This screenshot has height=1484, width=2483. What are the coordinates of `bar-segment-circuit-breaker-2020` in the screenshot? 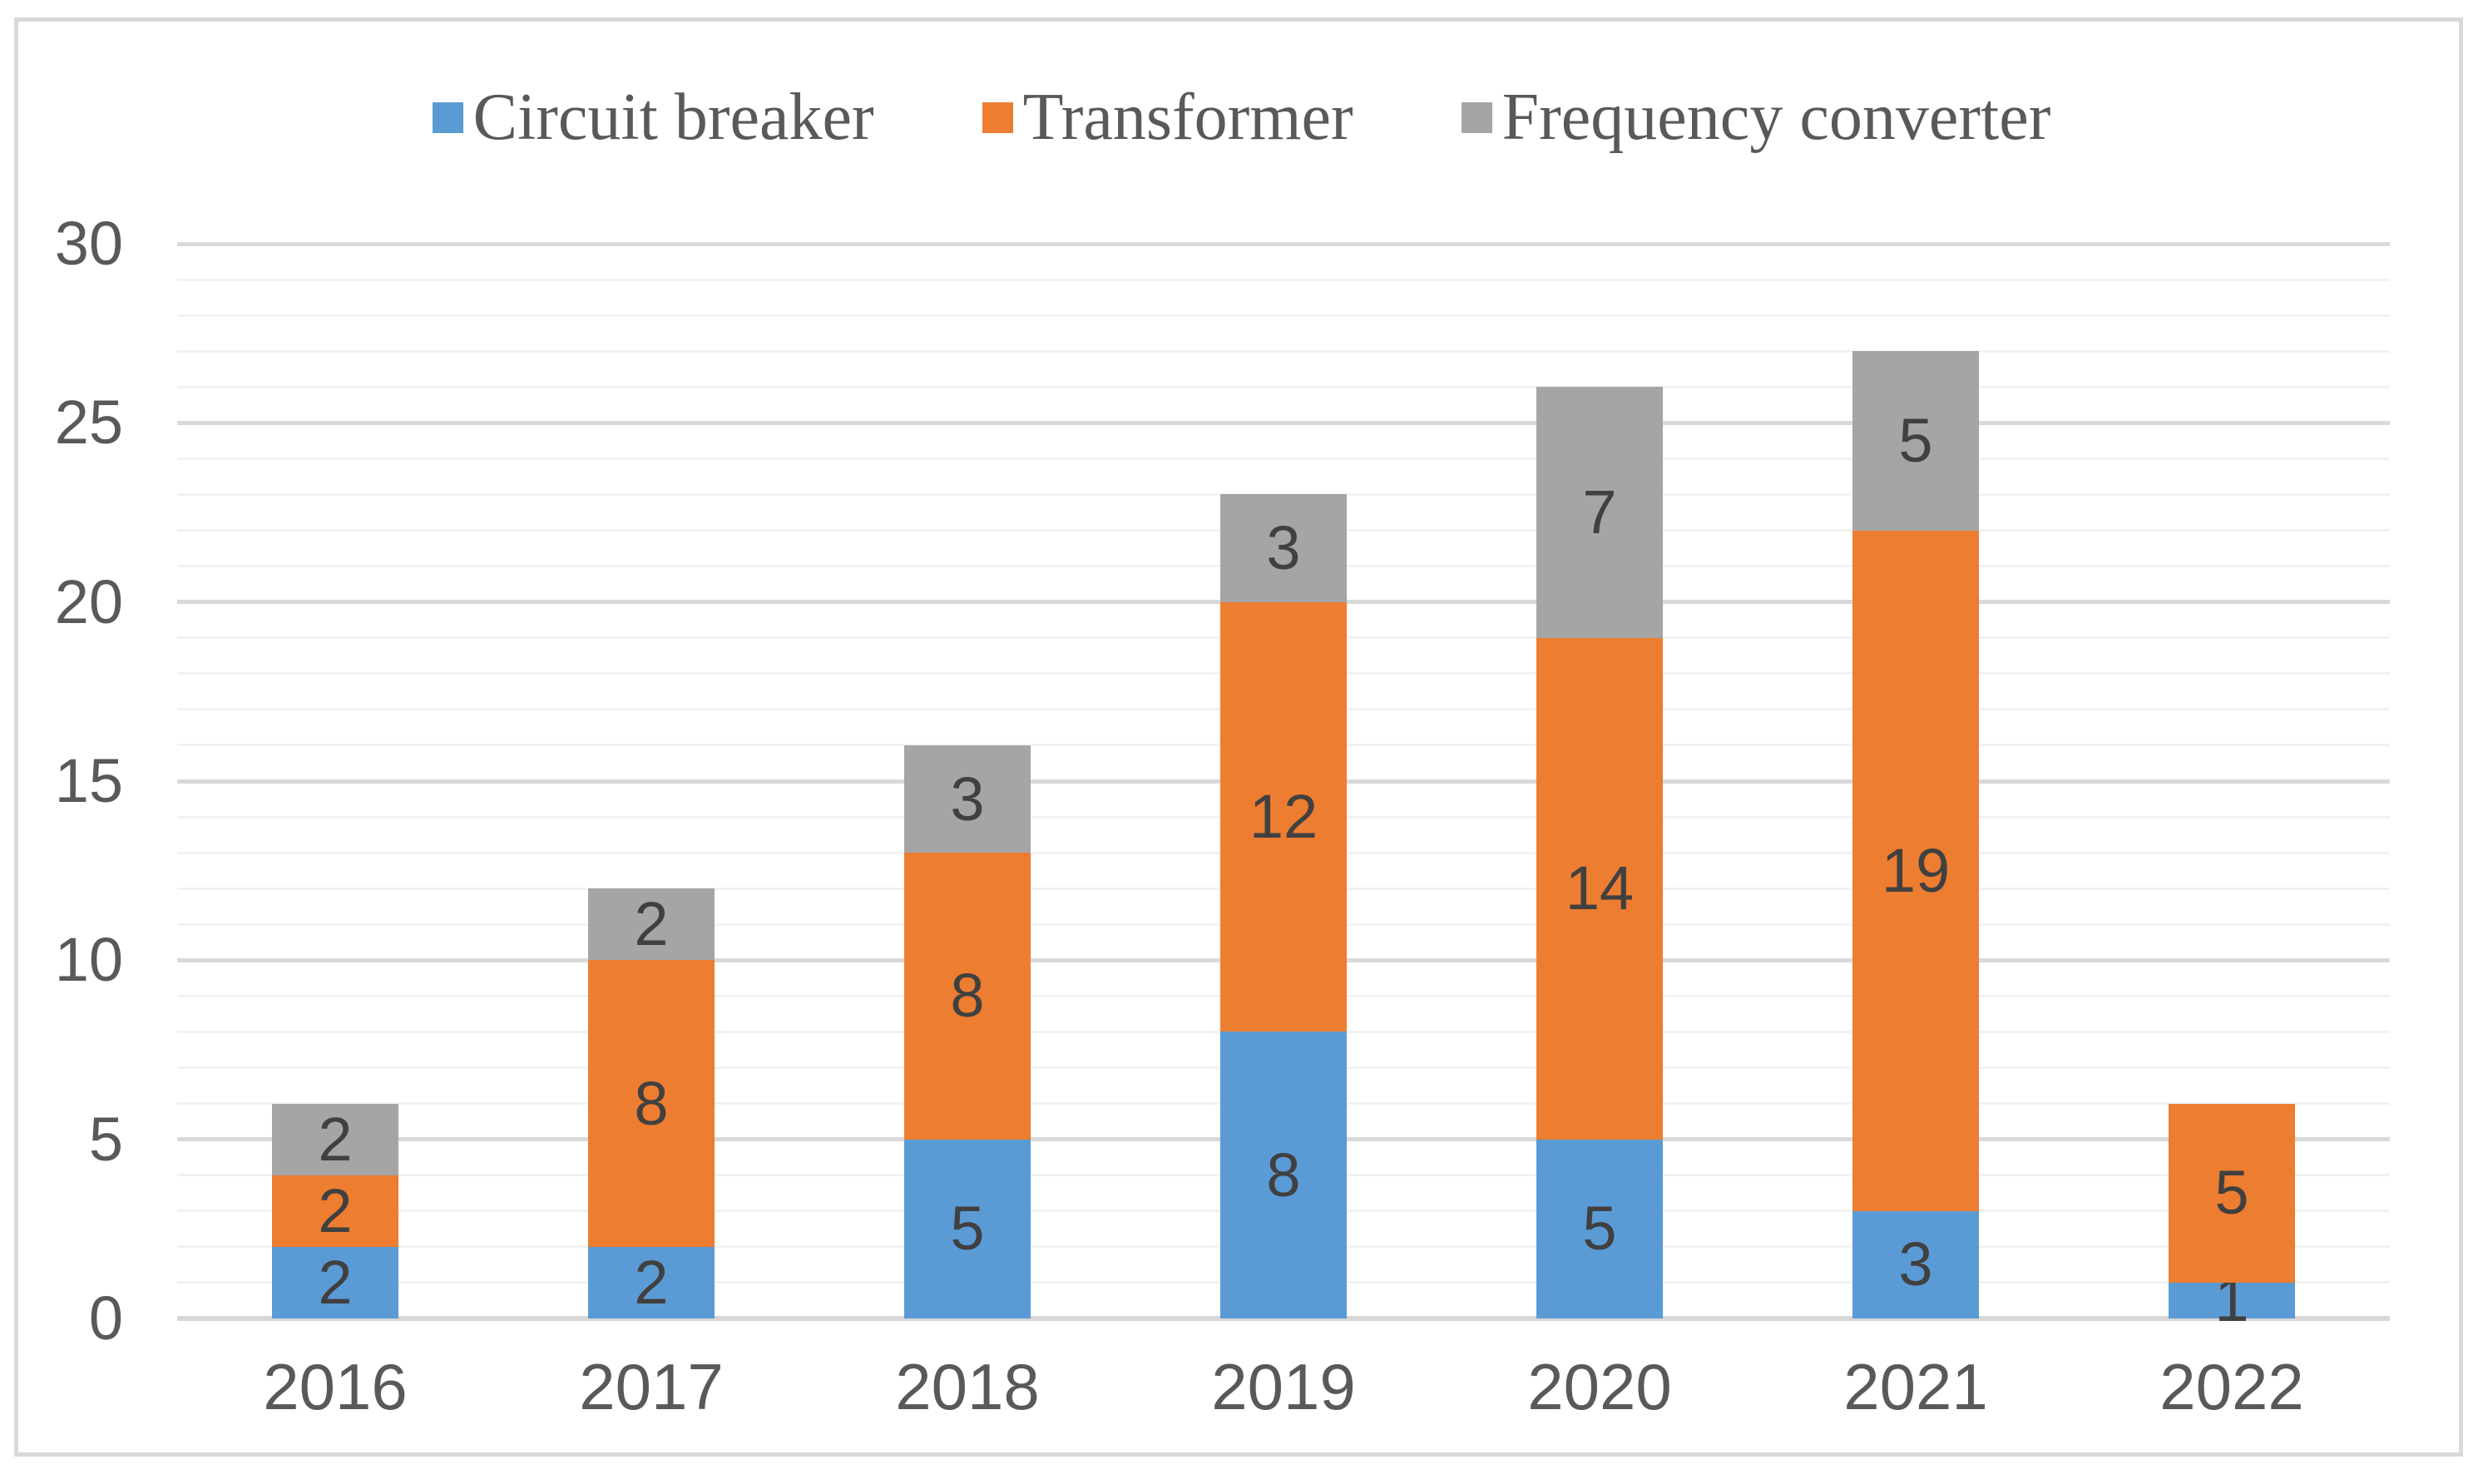 It's located at (1599, 1228).